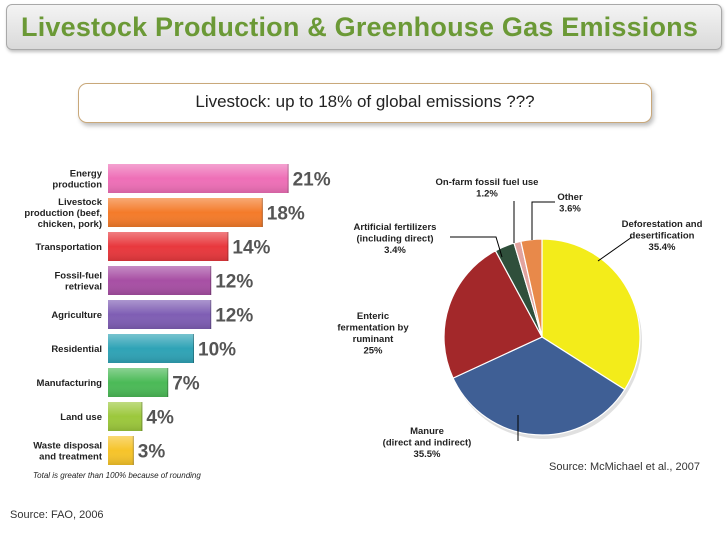 This screenshot has width=728, height=546. Describe the element at coordinates (662, 236) in the screenshot. I see `pie-label: Deforestation and desertification 35.4%` at that location.